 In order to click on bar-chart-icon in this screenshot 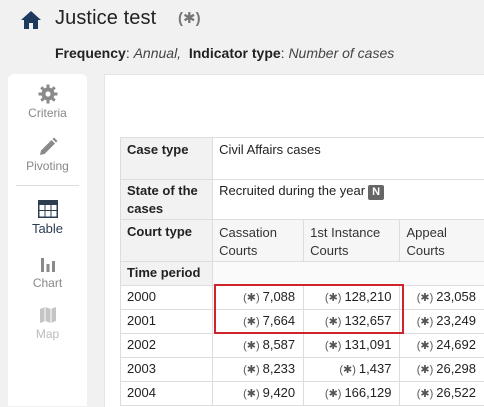, I will do `click(48, 264)`.